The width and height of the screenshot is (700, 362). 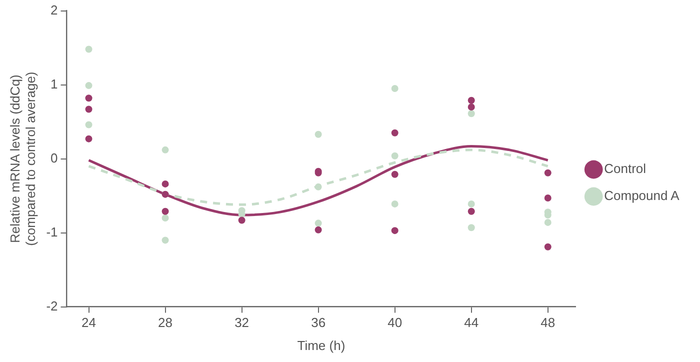 What do you see at coordinates (52, 306) in the screenshot?
I see `y-tick-label: -2` at bounding box center [52, 306].